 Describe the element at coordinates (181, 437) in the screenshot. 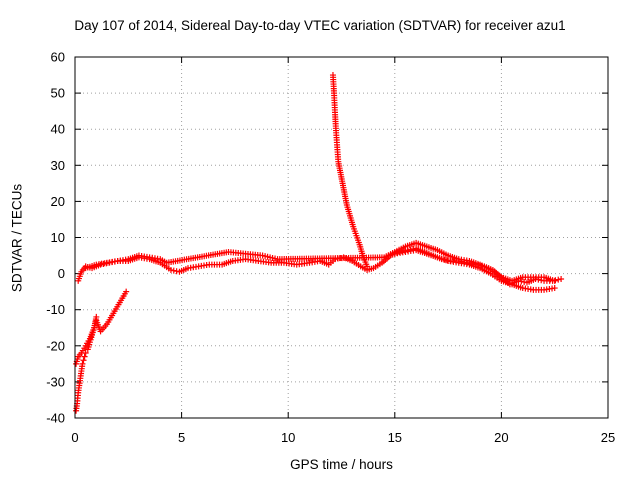

I see `x-tick-label: 5` at that location.